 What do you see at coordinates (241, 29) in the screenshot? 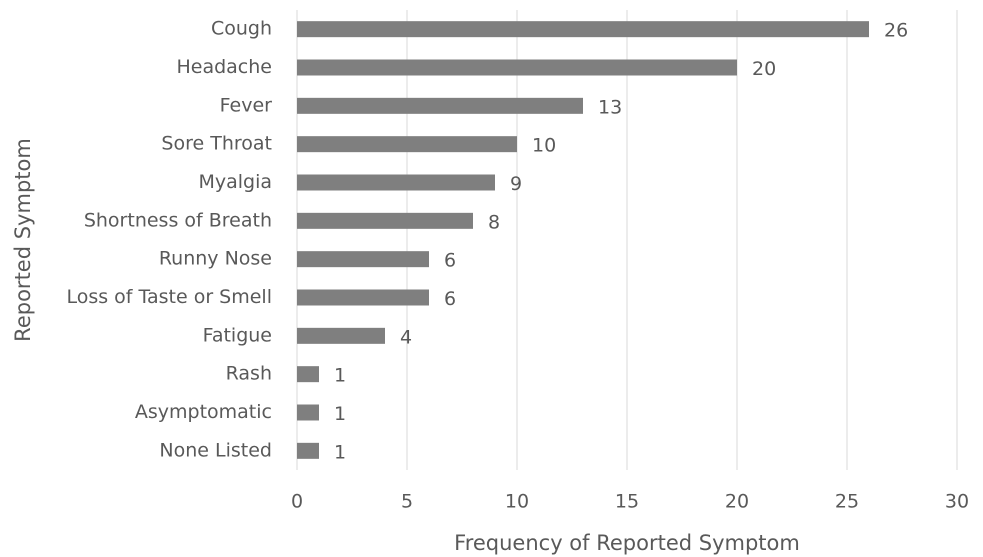
I see `y-tick-label: Cough` at bounding box center [241, 29].